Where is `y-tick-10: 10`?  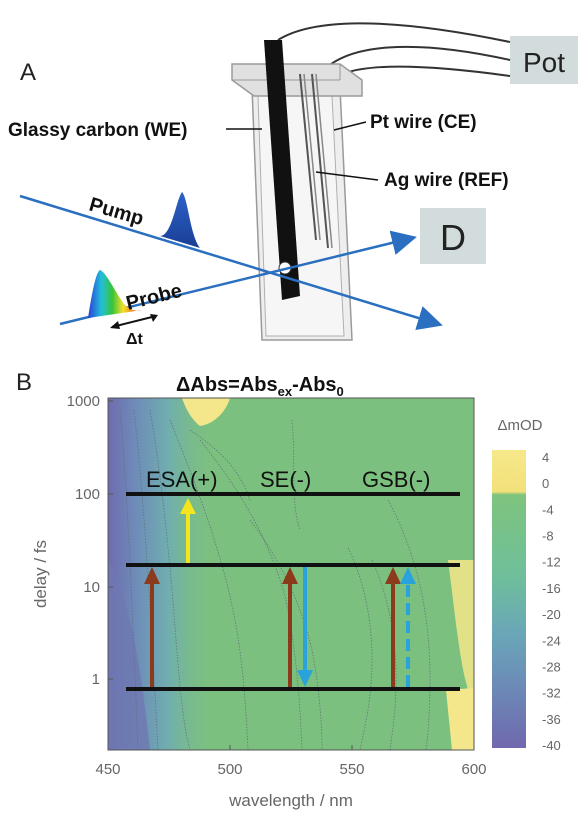
y-tick-10: 10 is located at coordinates (91, 587).